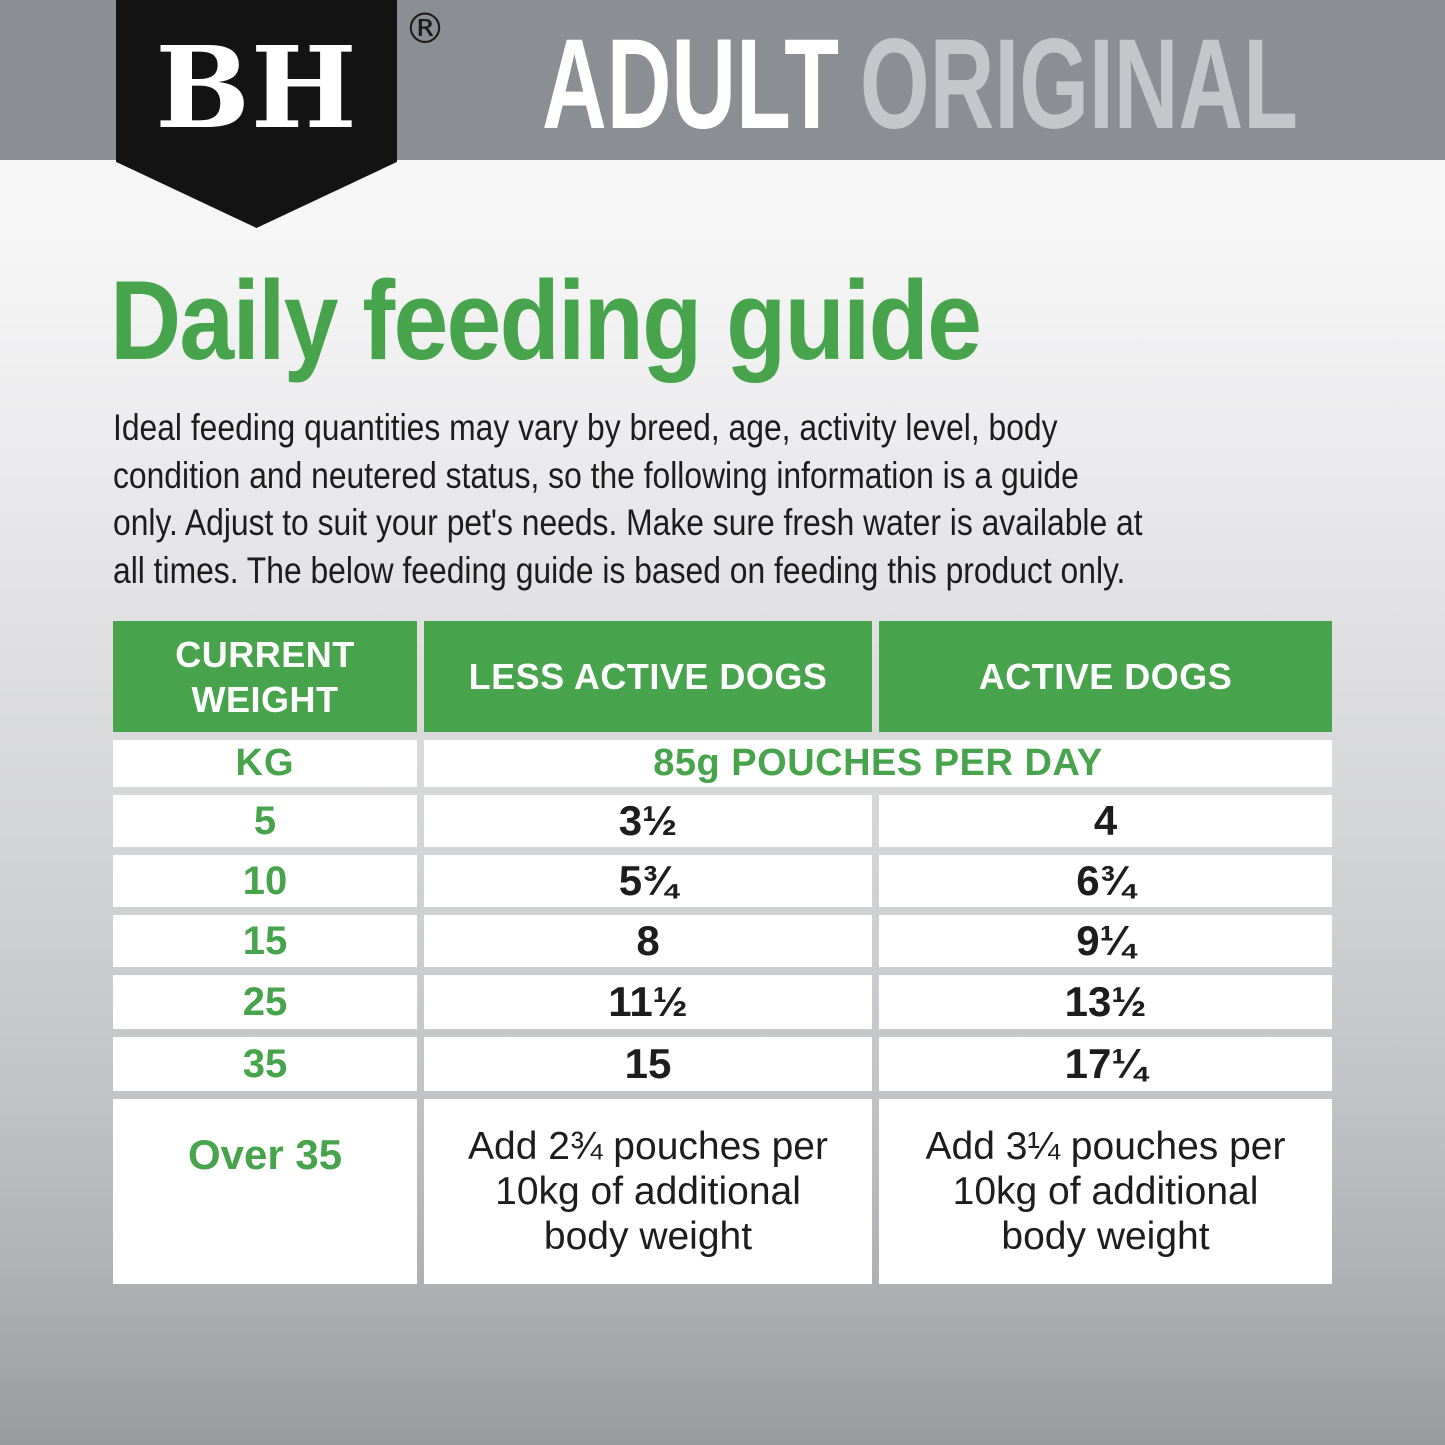 The image size is (1445, 1445). Describe the element at coordinates (648, 941) in the screenshot. I see `less-active-cell: 8` at that location.